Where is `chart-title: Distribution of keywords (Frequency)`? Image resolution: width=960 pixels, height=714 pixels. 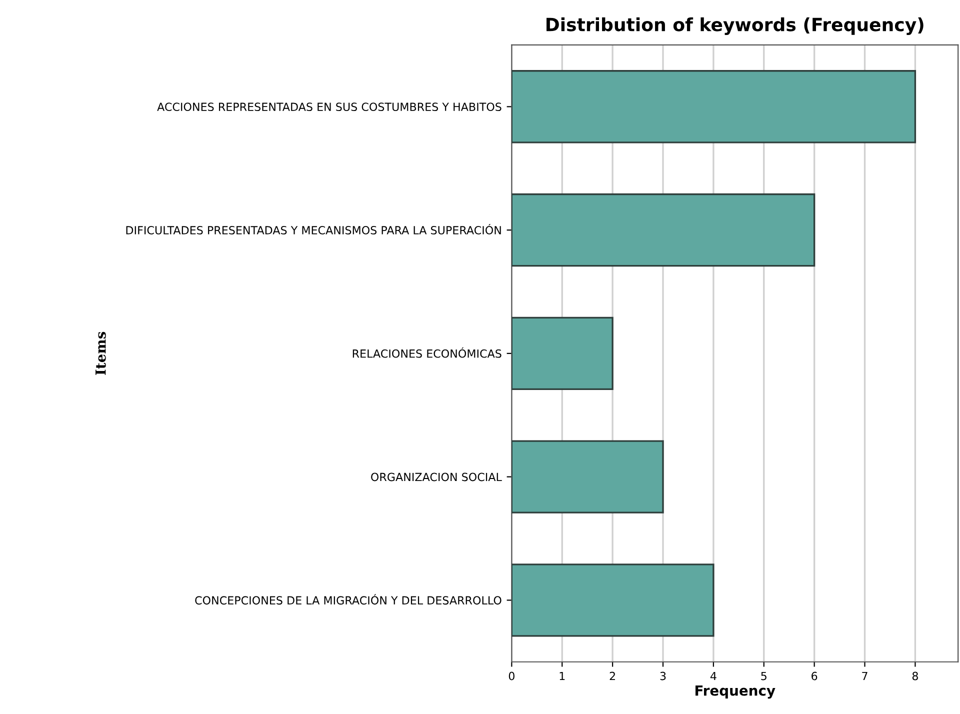 chart-title: Distribution of keywords (Frequency) is located at coordinates (735, 26).